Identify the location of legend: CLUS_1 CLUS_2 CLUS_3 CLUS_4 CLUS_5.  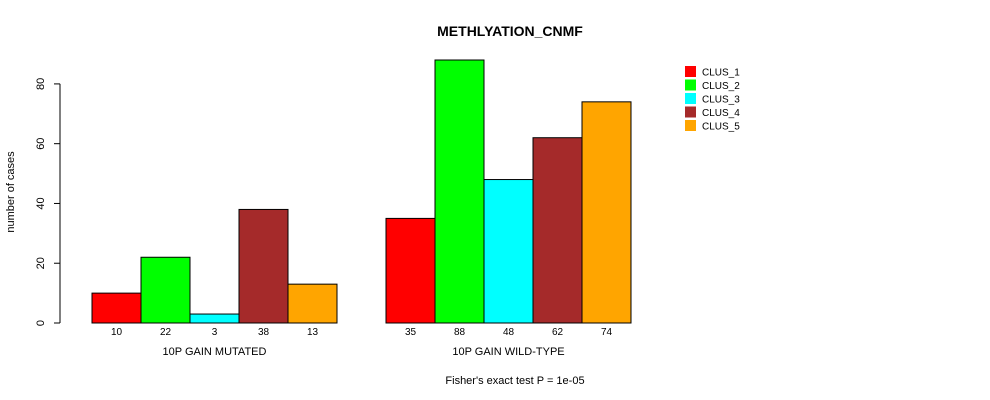
(712, 99).